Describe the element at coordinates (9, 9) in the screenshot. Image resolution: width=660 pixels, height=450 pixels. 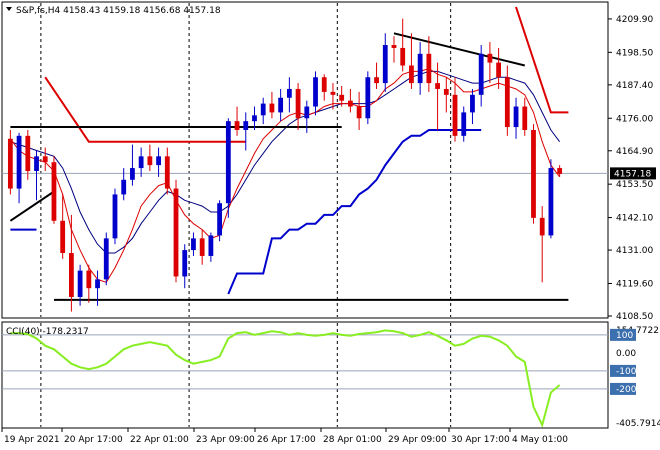
I see `dropdown-triangle-icon` at that location.